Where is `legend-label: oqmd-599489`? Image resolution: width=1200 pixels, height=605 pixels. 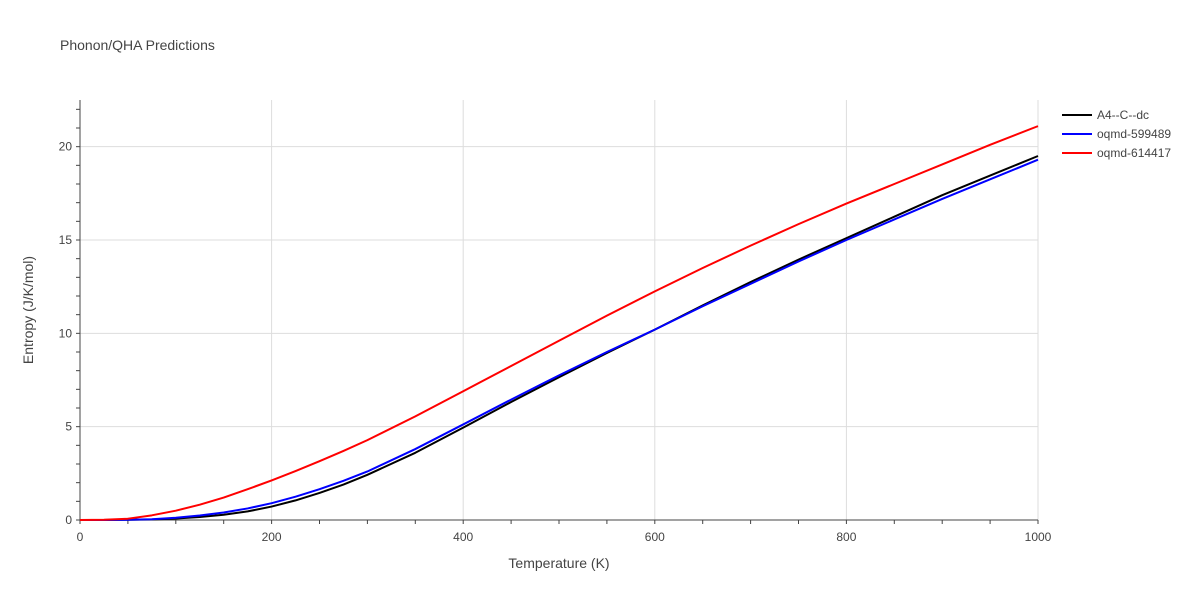
legend-label: oqmd-599489 is located at coordinates (1134, 134).